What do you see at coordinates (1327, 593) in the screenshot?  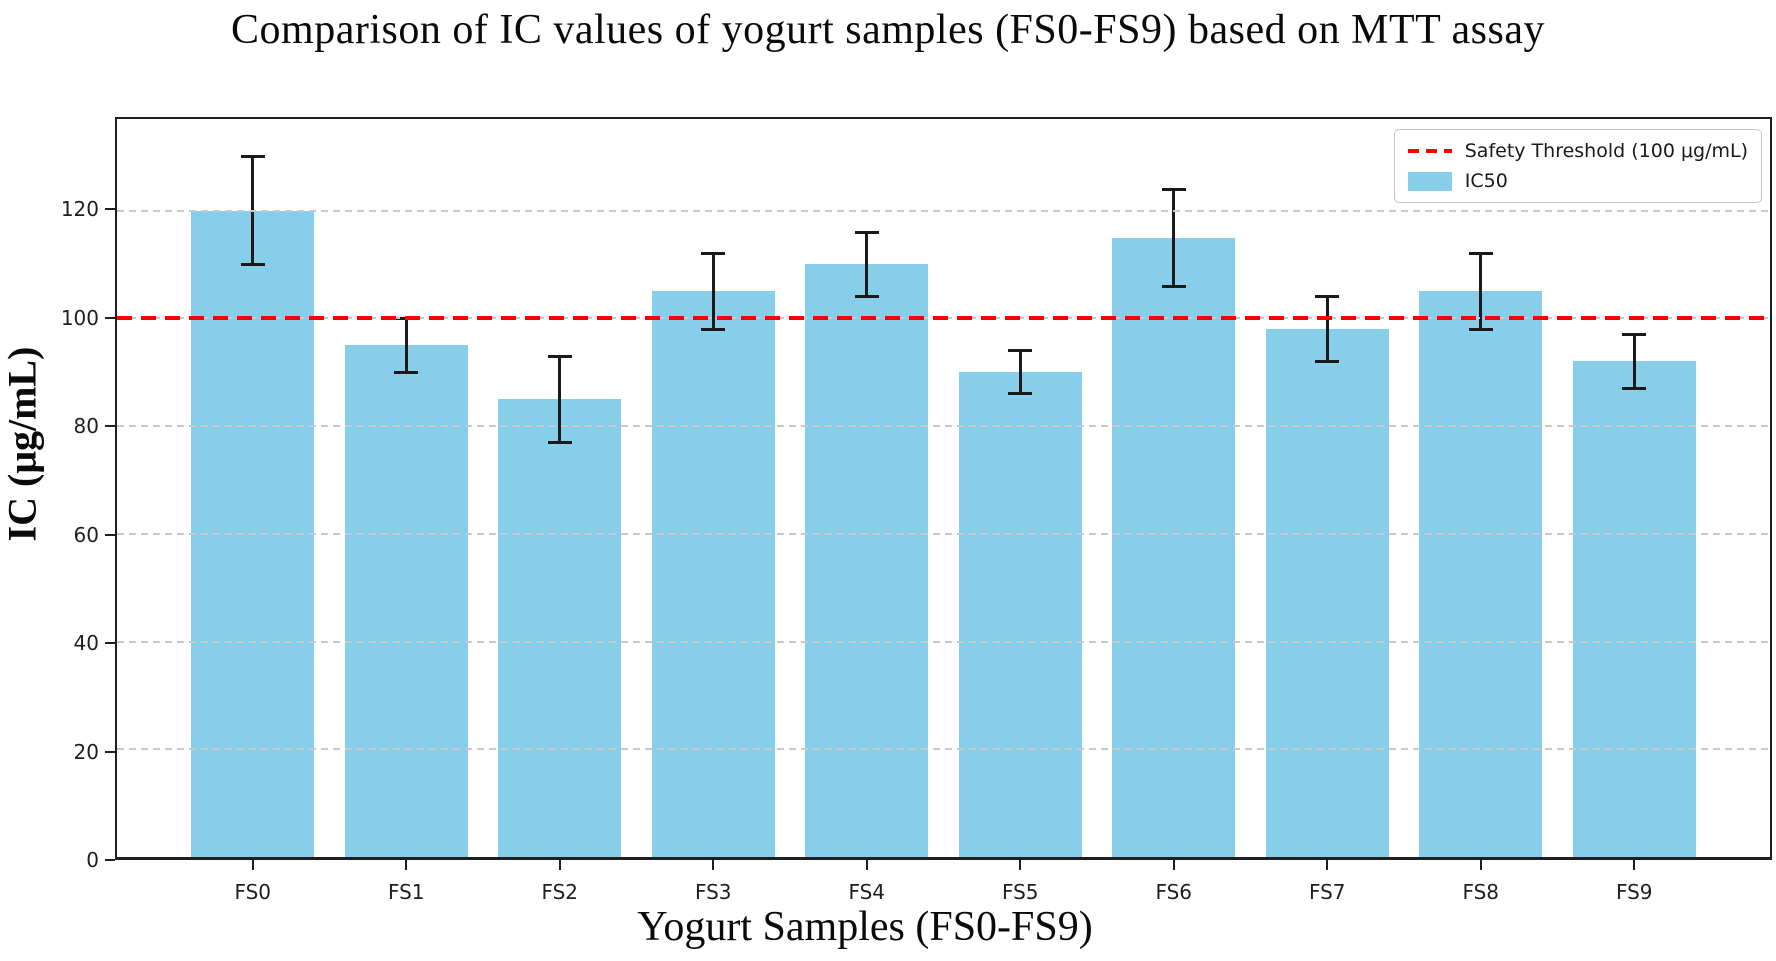 I see `bar-FS7` at bounding box center [1327, 593].